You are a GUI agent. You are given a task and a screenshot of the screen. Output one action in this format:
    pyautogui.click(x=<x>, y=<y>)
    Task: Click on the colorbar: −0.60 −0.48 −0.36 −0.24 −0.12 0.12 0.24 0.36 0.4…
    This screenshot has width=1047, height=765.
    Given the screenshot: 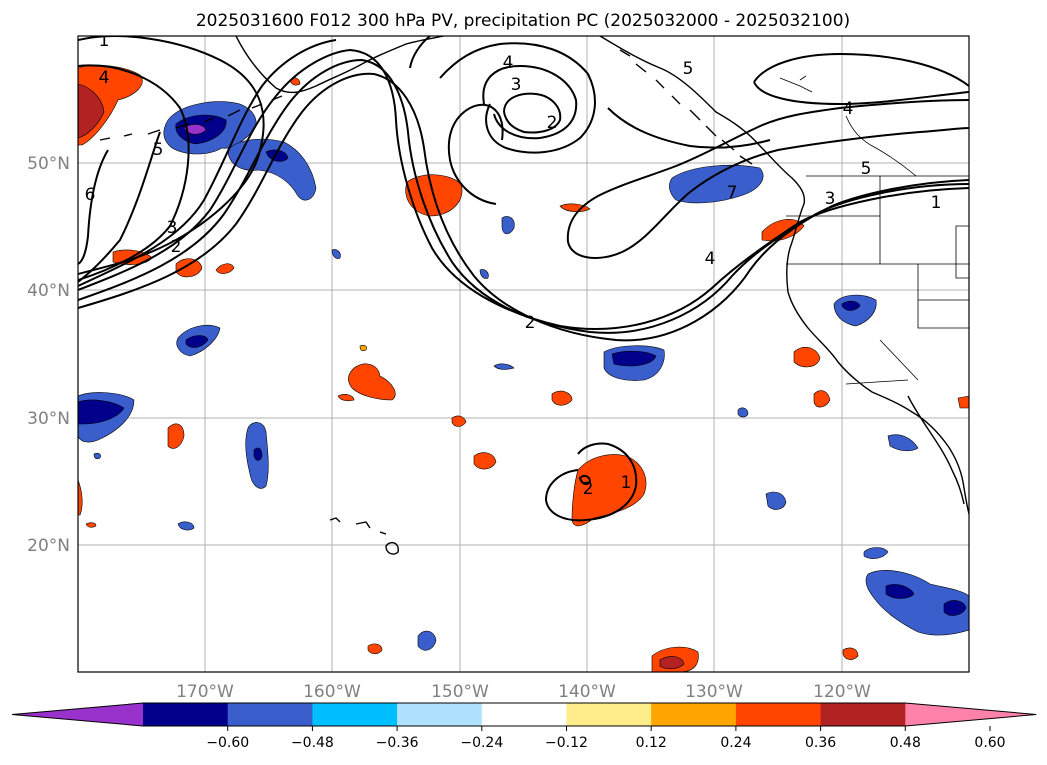 What is the action you would take?
    pyautogui.click(x=524, y=726)
    